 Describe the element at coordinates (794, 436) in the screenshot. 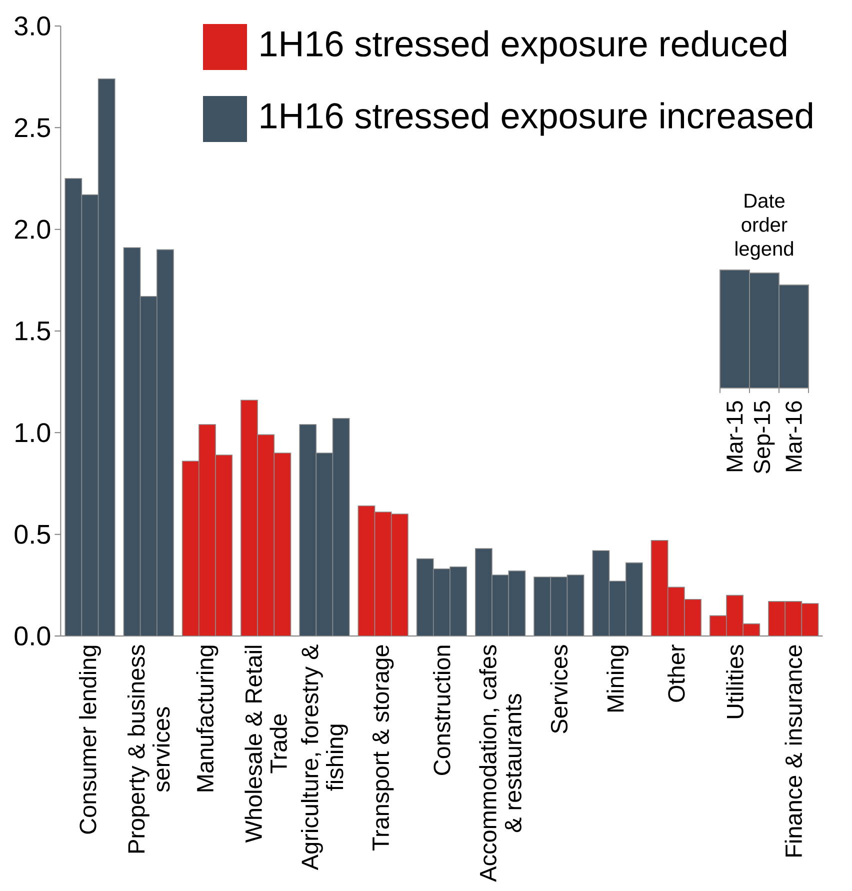

I see `legend-label: Mar-16` at that location.